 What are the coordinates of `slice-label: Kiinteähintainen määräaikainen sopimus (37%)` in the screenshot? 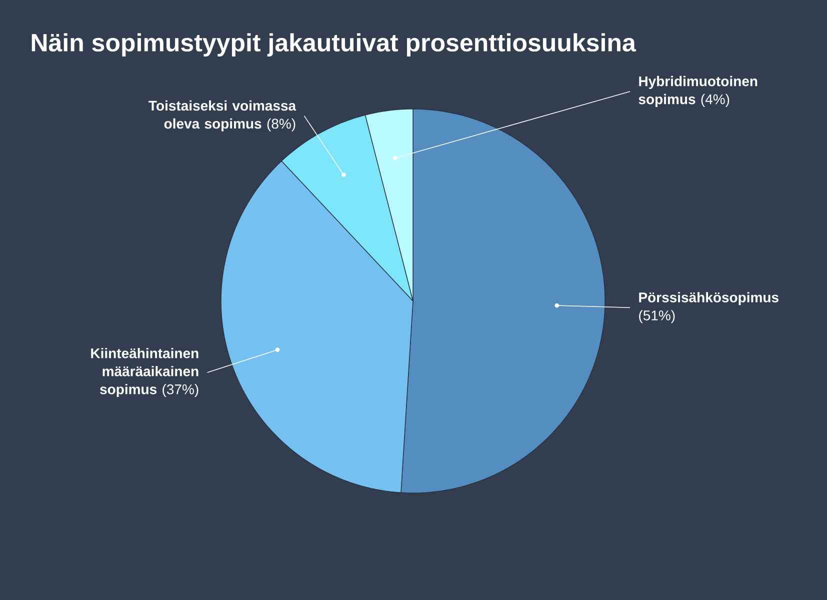 It's located at (144, 373).